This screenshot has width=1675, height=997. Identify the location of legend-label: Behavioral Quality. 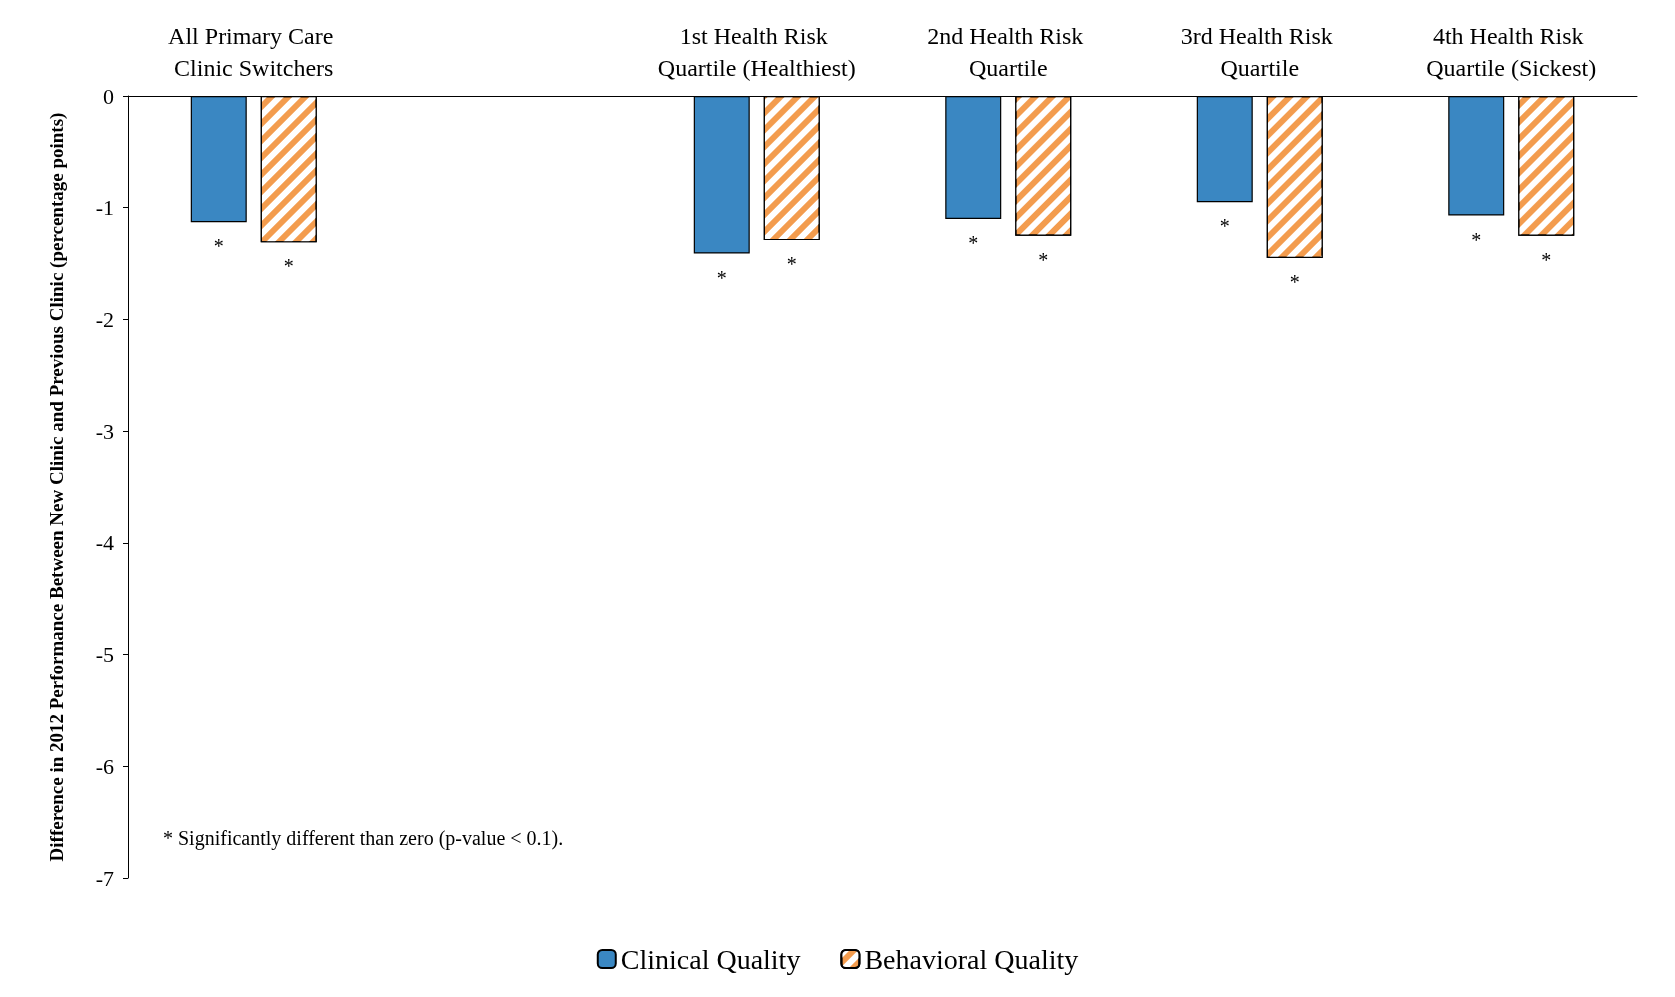
(971, 959).